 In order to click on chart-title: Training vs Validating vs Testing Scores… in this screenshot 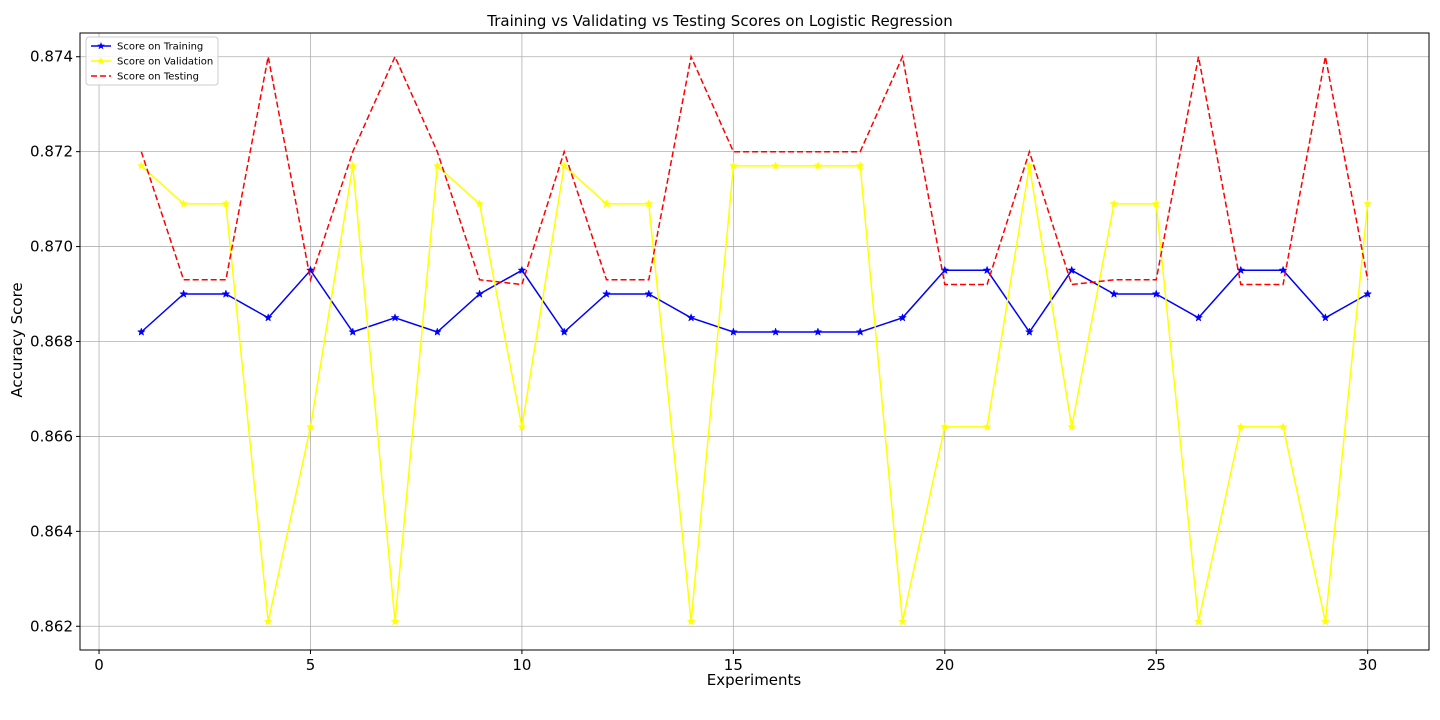, I will do `click(719, 21)`.